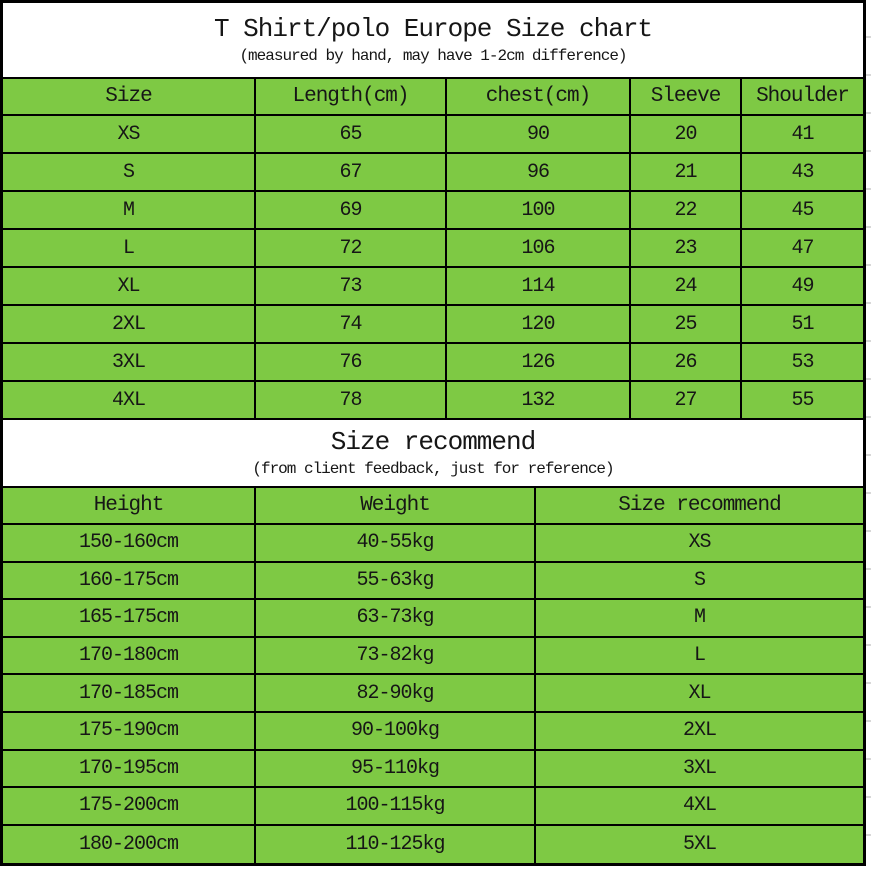 The image size is (871, 871). Describe the element at coordinates (686, 249) in the screenshot. I see `table-cell: 23` at that location.